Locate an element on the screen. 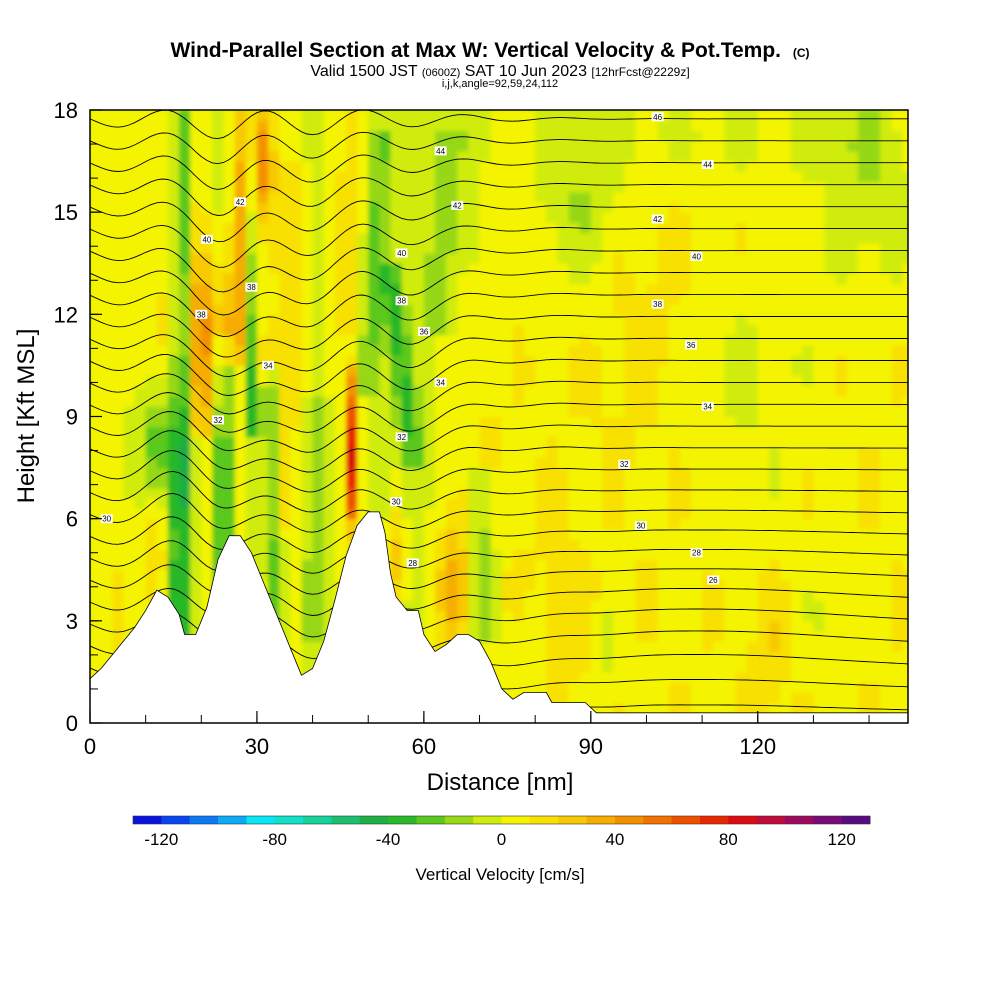  theta-contour-line is located at coordinates (499, 293).